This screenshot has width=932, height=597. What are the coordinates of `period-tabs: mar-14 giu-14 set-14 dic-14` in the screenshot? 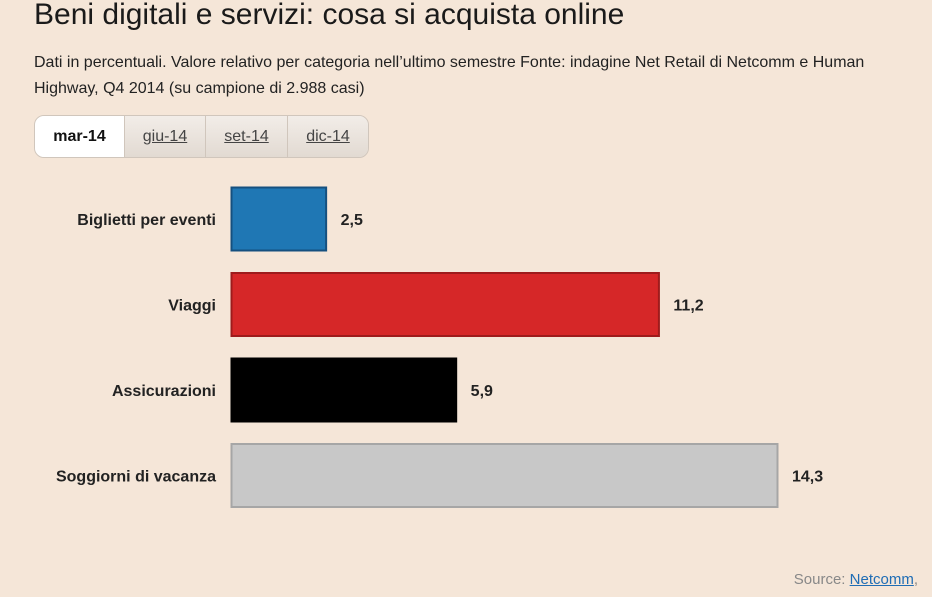 It's located at (201, 136).